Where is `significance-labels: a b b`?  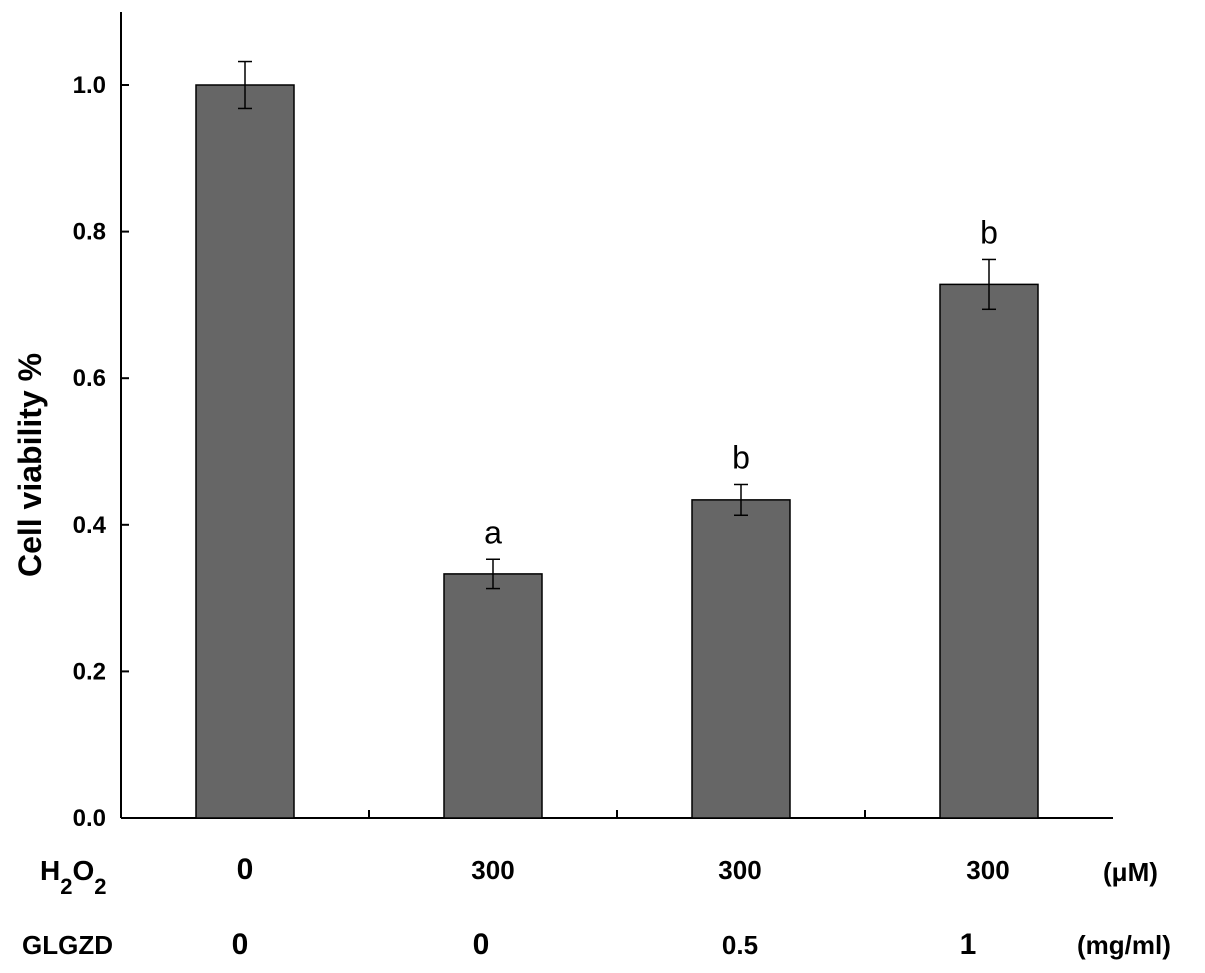
significance-labels: a b b is located at coordinates (741, 382).